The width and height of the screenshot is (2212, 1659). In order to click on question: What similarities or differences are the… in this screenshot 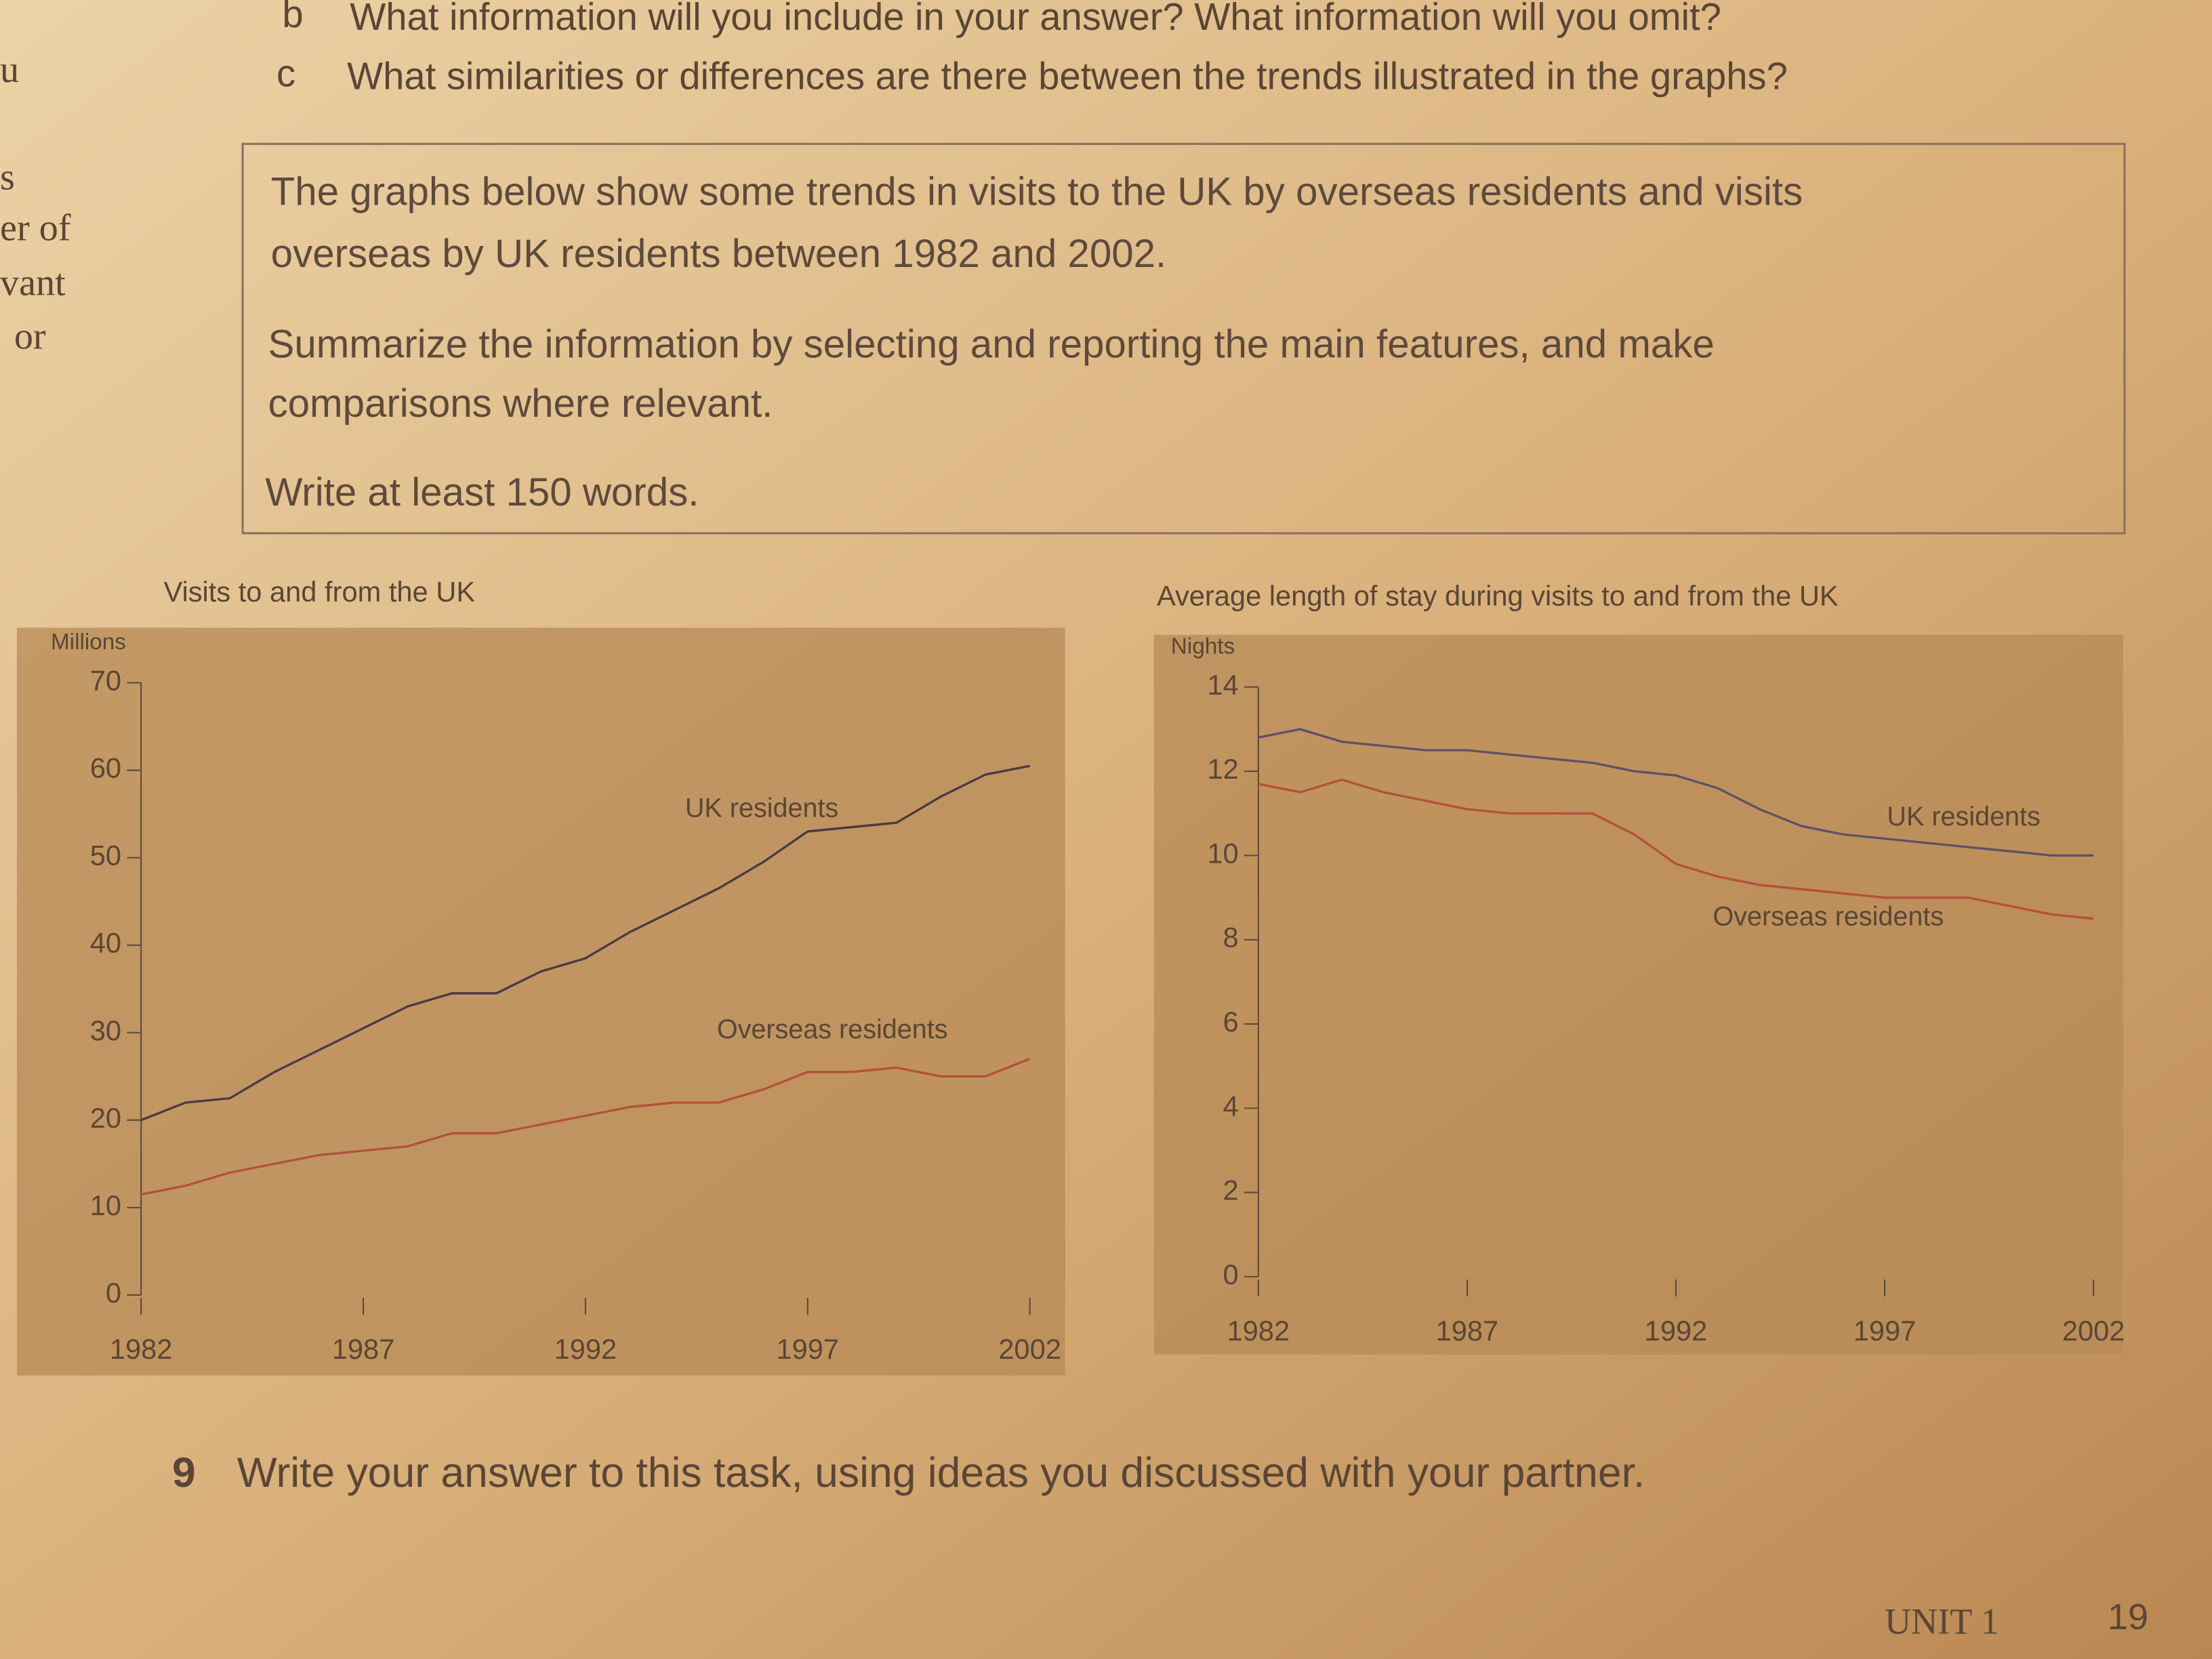, I will do `click(1068, 75)`.